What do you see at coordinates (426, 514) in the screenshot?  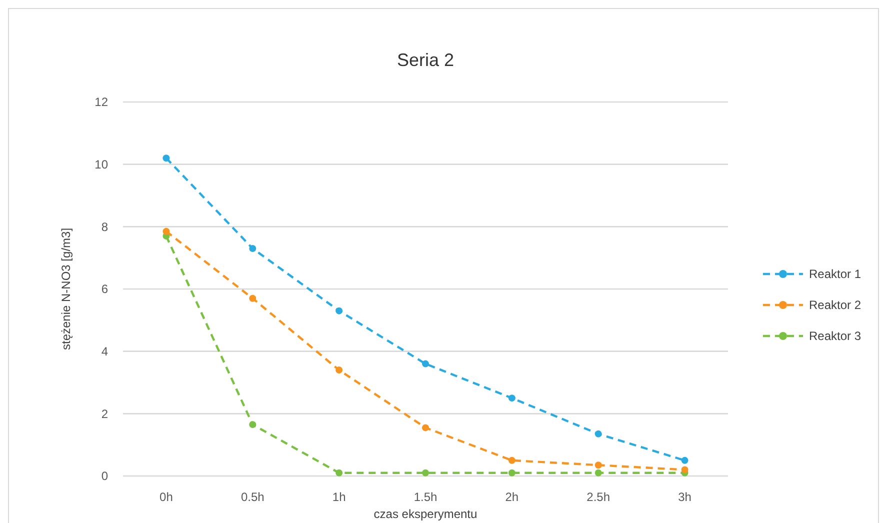 I see `x-axis-title: czas eksperymentu` at bounding box center [426, 514].